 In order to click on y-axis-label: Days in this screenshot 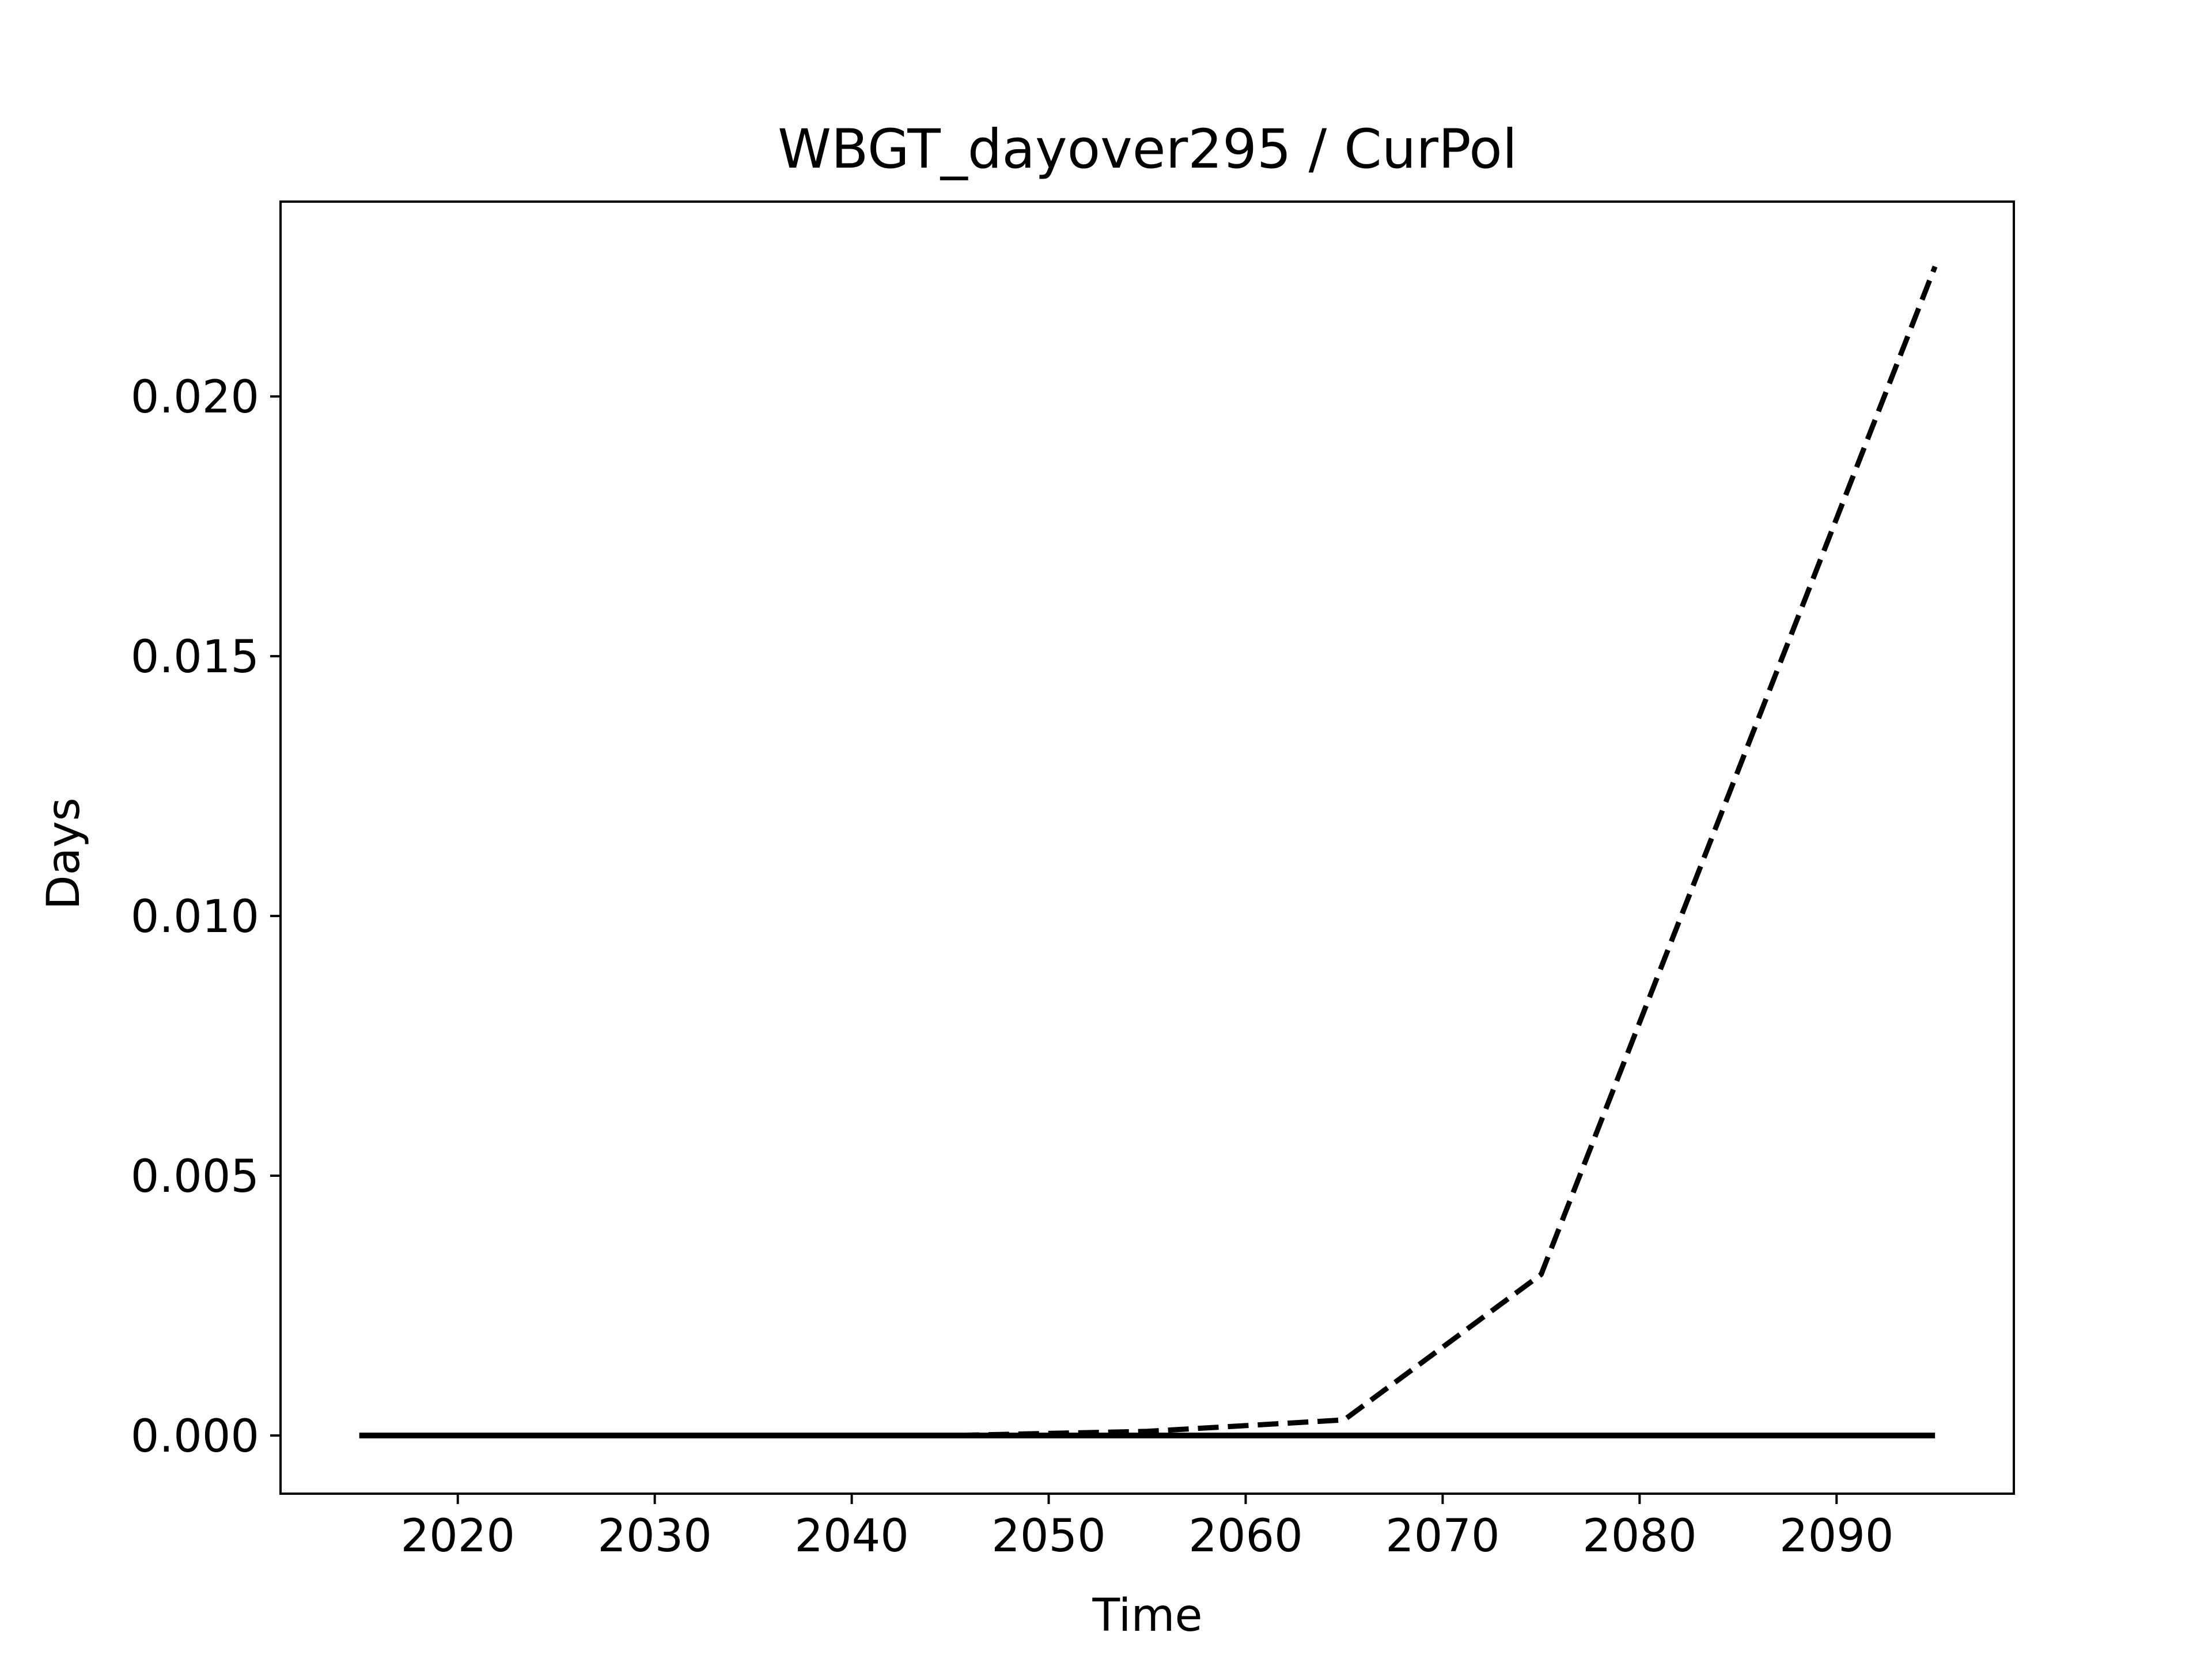, I will do `click(64, 854)`.